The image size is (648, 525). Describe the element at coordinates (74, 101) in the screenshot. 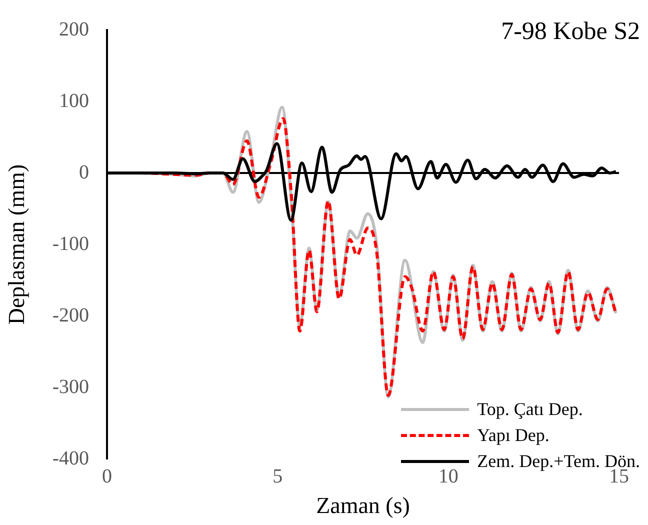

I see `y-tick-label: 100` at that location.